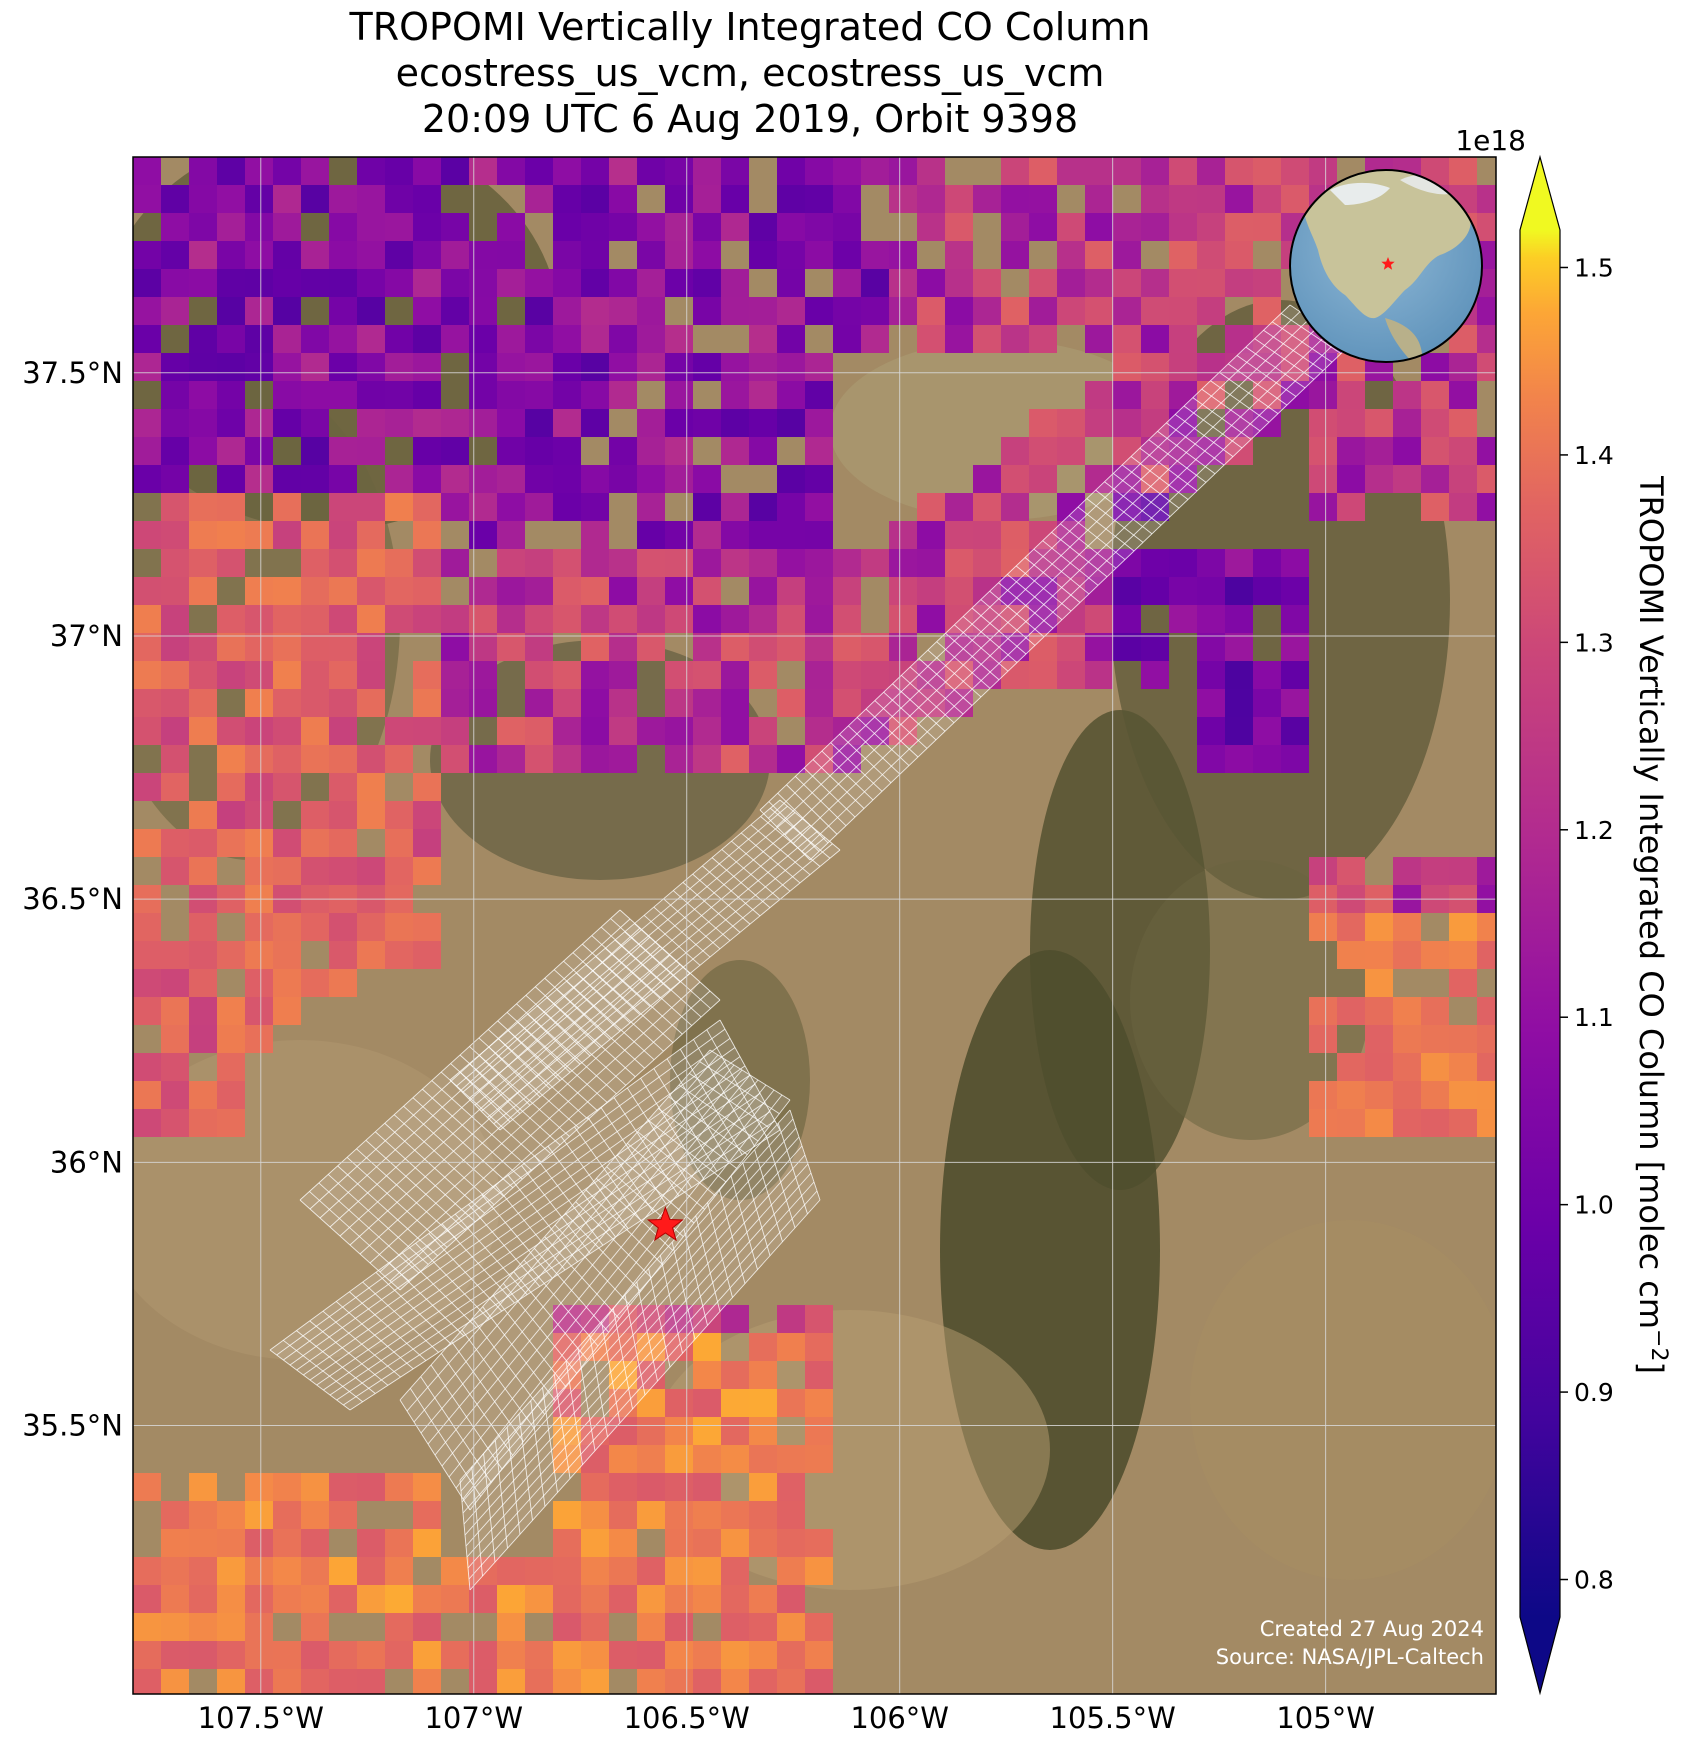 The width and height of the screenshot is (1681, 1748). What do you see at coordinates (1386, 266) in the screenshot?
I see `globe-inset` at bounding box center [1386, 266].